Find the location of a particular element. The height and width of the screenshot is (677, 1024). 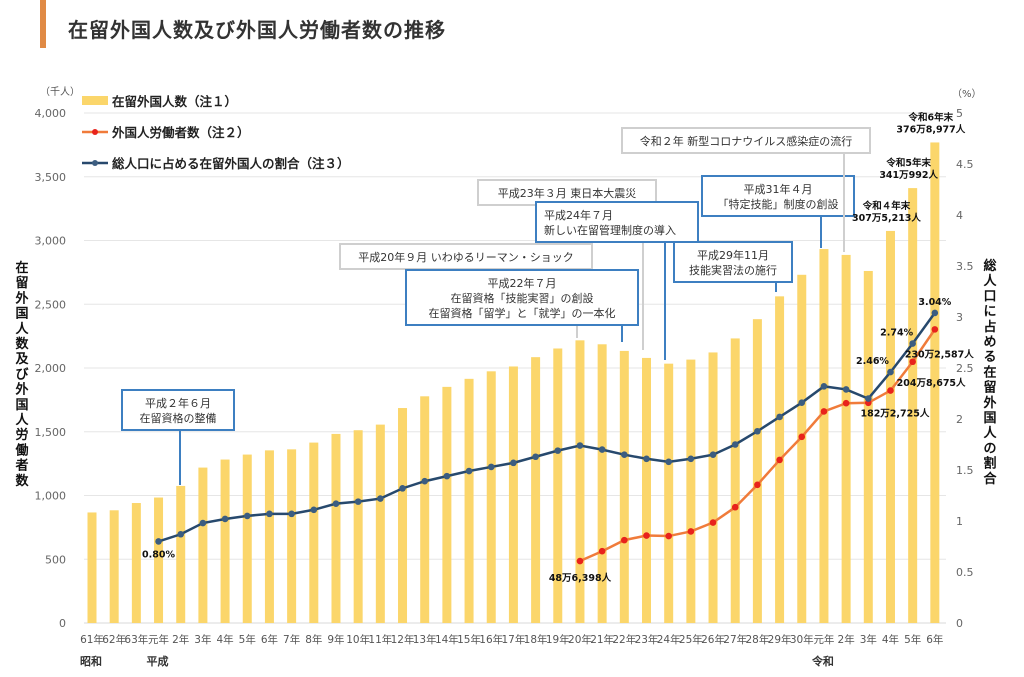

axis-title-char: 及 is located at coordinates (22, 359).